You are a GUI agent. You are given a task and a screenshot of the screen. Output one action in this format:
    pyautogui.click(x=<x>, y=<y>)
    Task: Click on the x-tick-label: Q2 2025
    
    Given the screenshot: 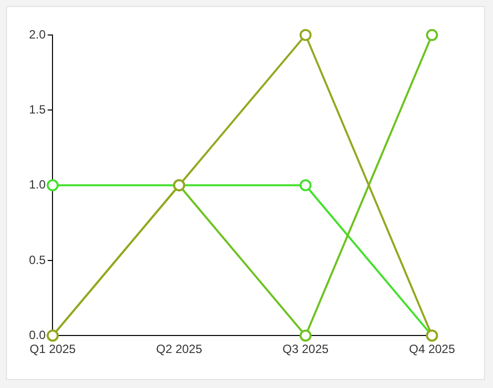 What is the action you would take?
    pyautogui.click(x=179, y=349)
    